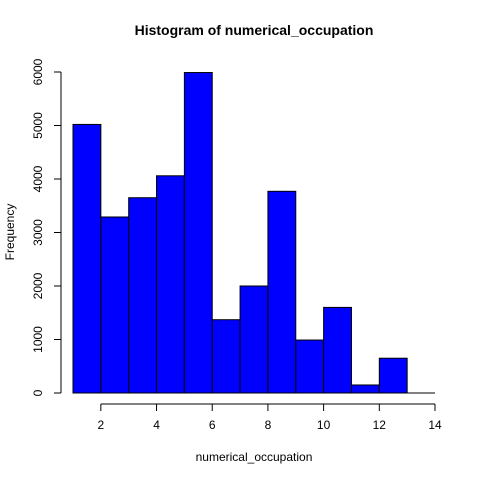 The image size is (480, 480). I want to click on x-tick-label-10: 10, so click(324, 425).